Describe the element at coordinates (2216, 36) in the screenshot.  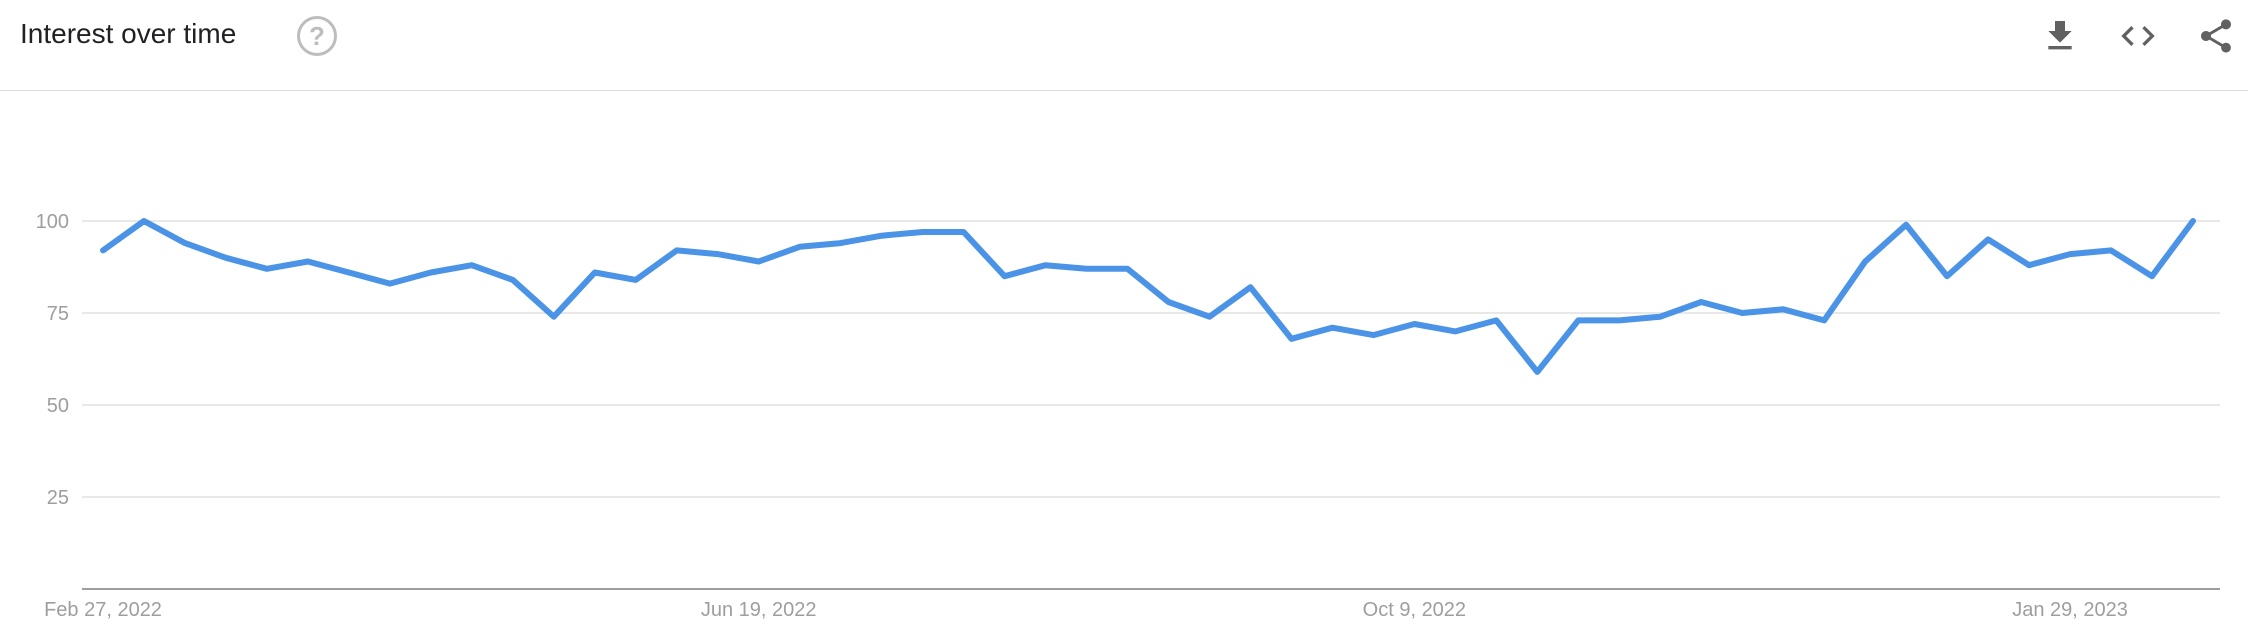
I see `share-icon` at that location.